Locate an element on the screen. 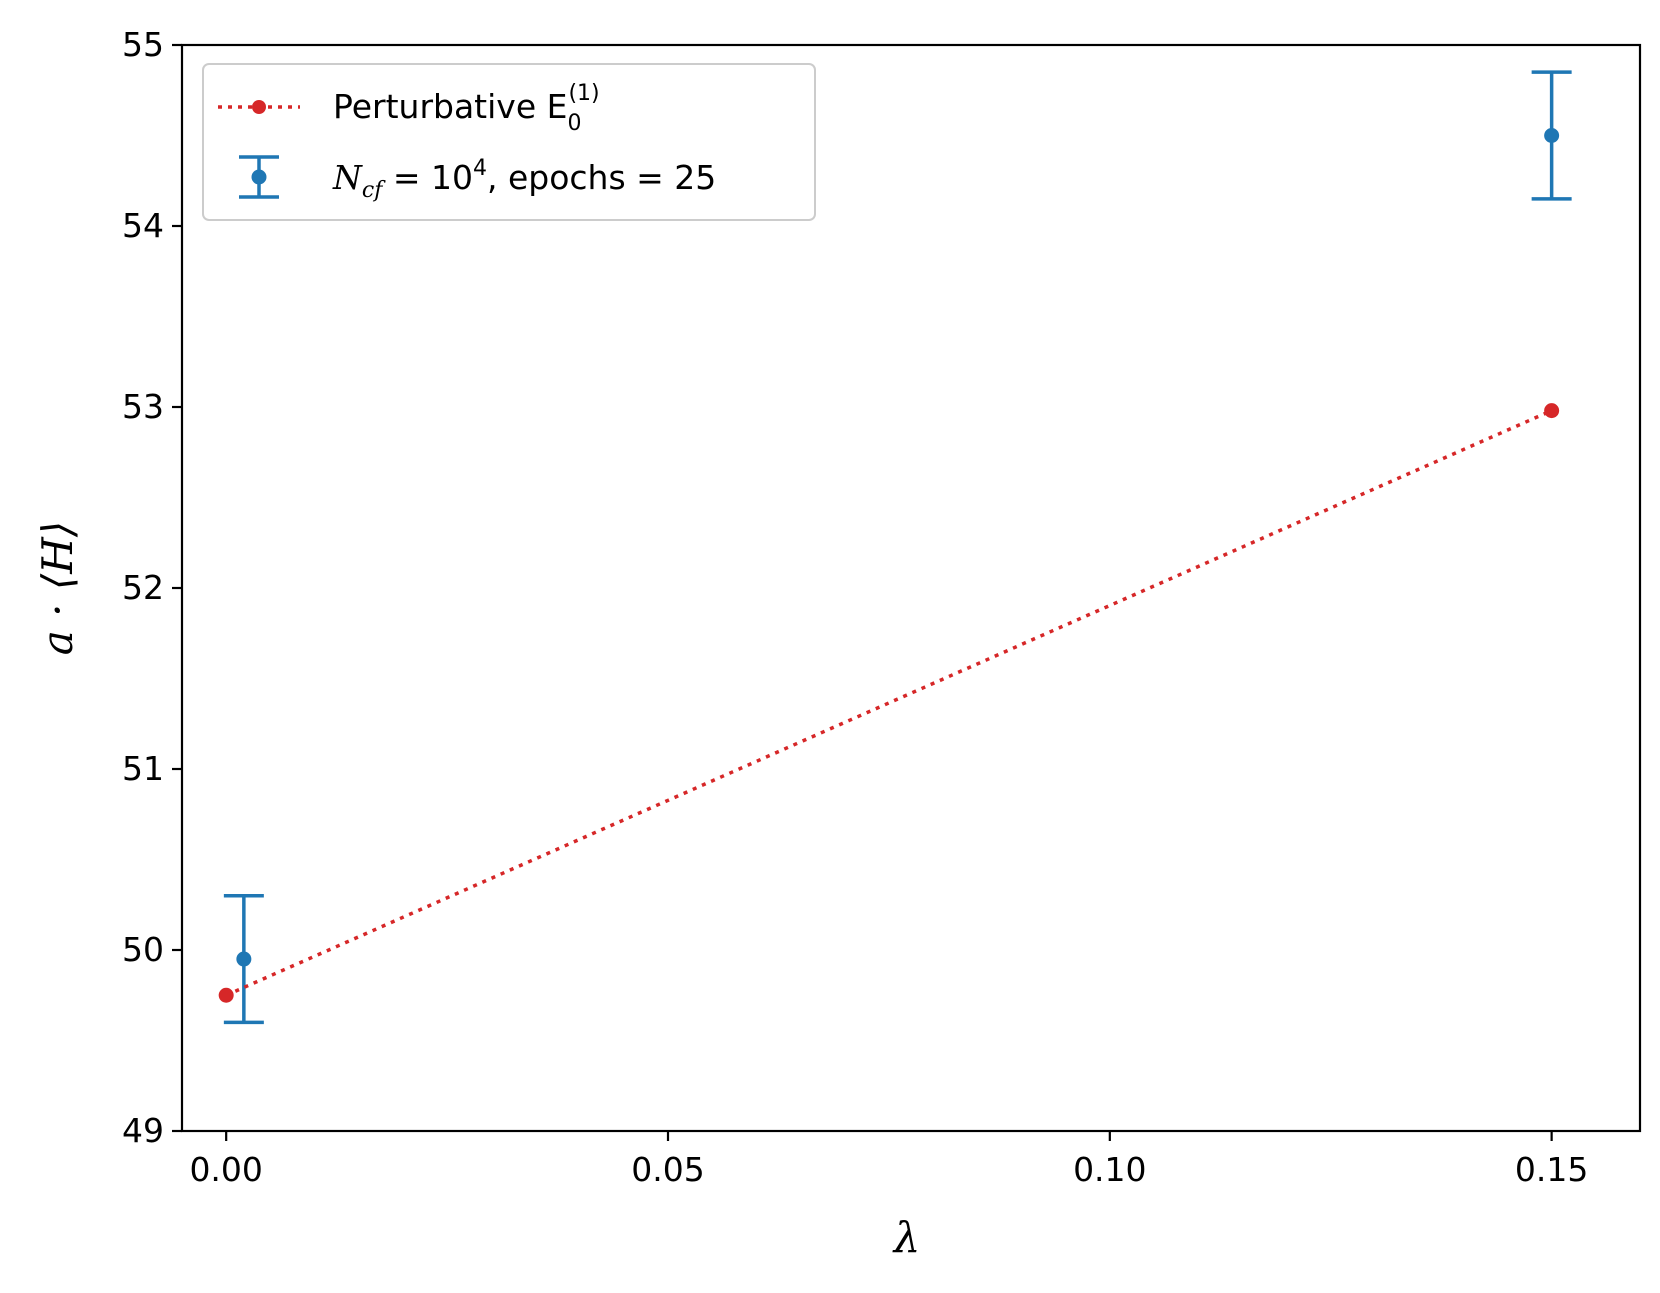  x-tick-label: 0.10 is located at coordinates (1109, 1169).